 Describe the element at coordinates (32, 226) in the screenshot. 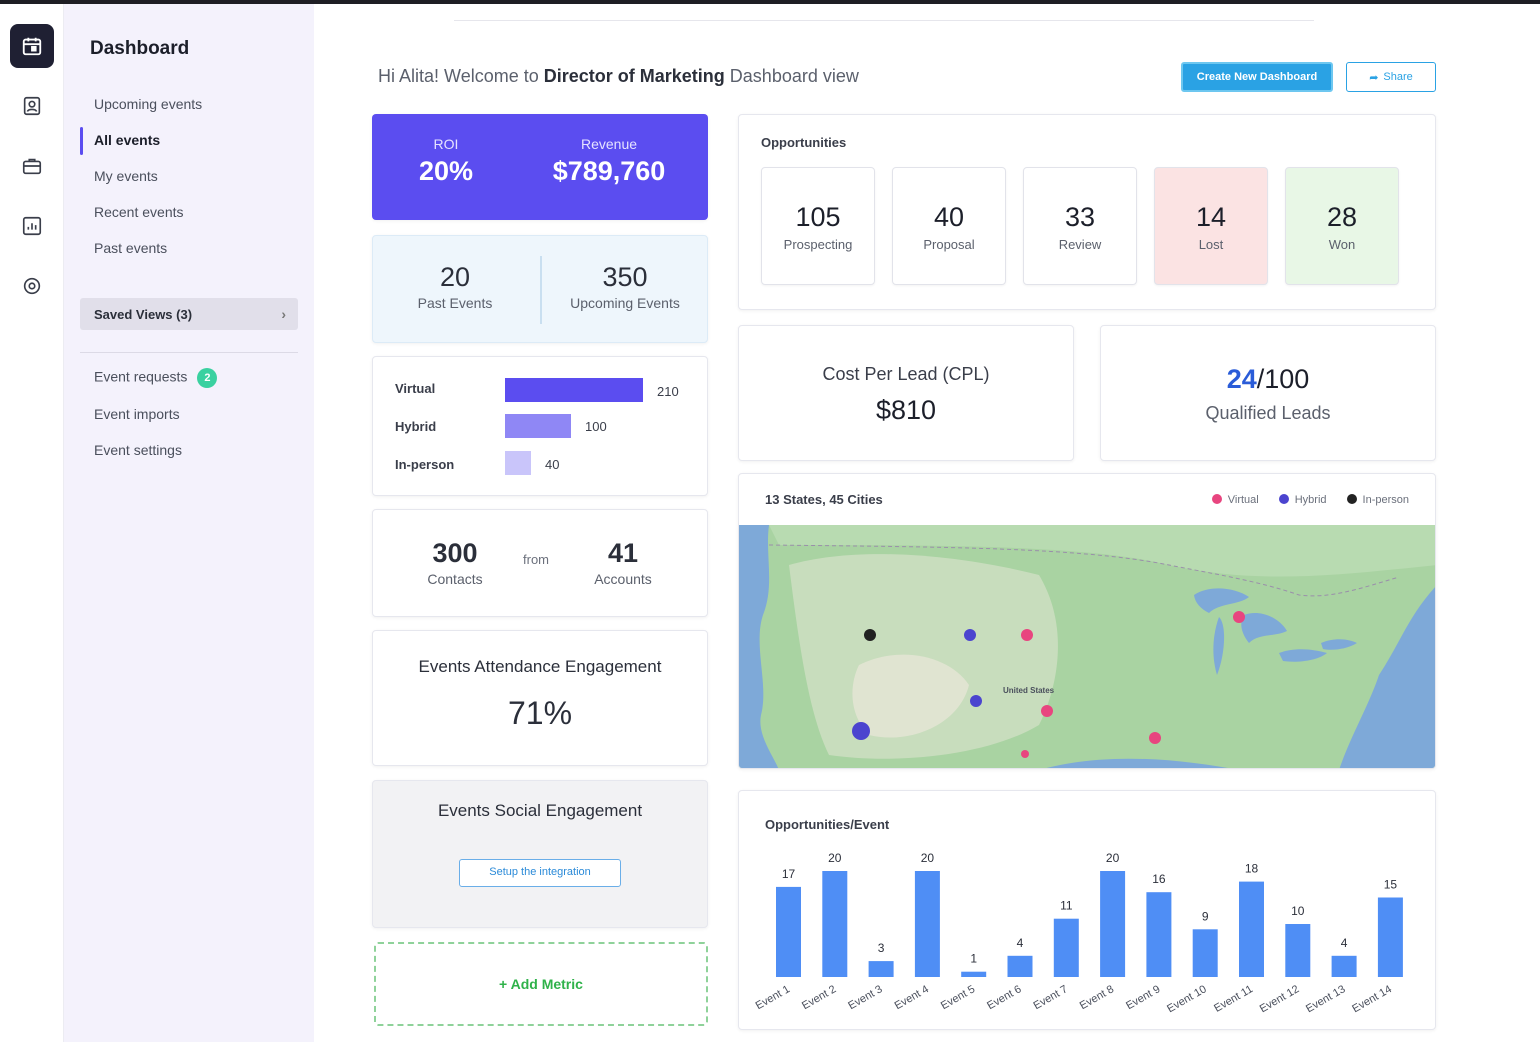

I see `chart-icon` at that location.